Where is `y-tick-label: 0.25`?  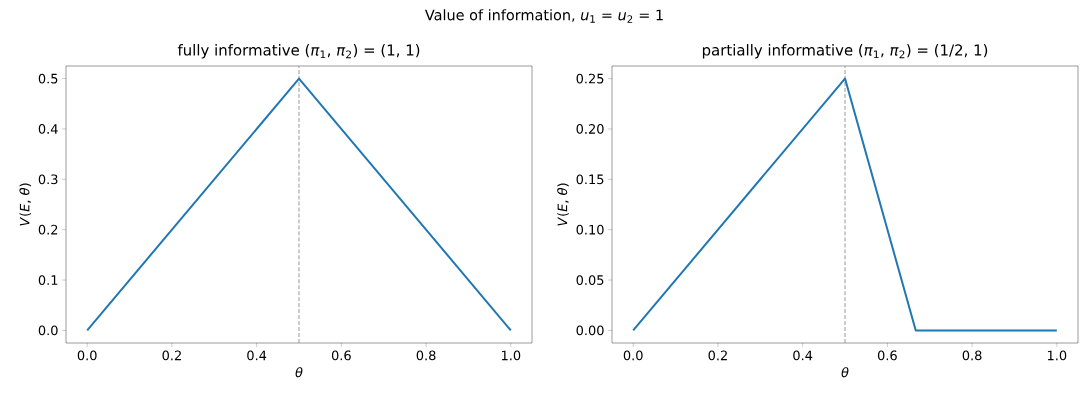 y-tick-label: 0.25 is located at coordinates (590, 78).